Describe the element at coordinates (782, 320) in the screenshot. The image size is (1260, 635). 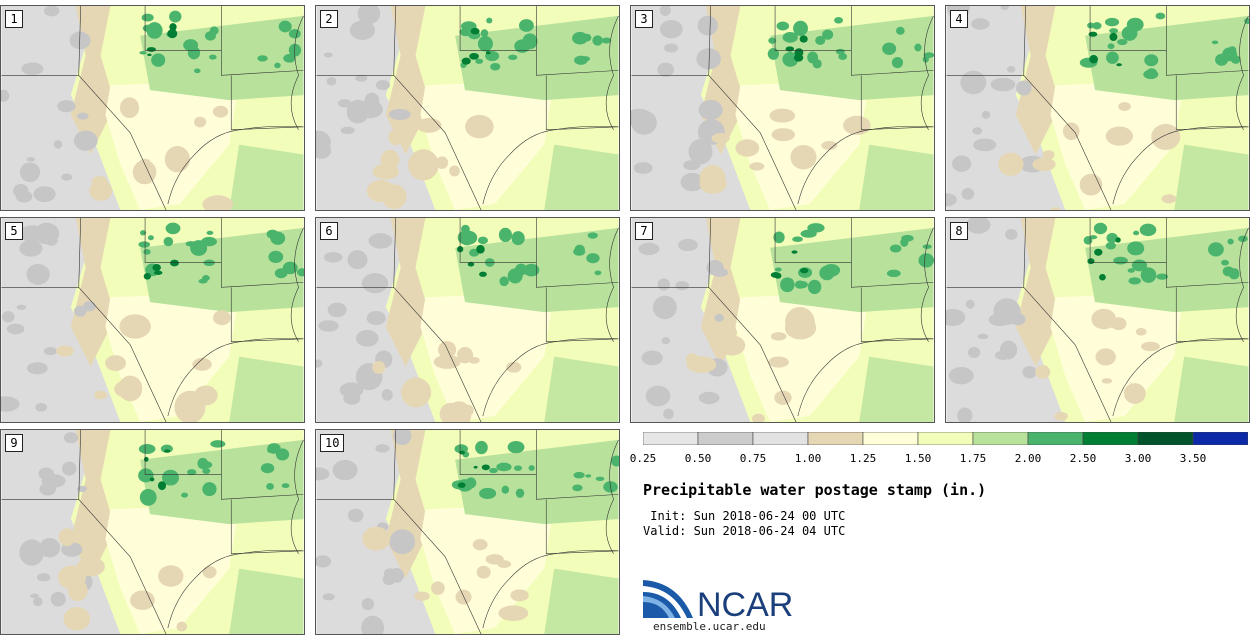
I see `postage-stamp-map: 7` at that location.